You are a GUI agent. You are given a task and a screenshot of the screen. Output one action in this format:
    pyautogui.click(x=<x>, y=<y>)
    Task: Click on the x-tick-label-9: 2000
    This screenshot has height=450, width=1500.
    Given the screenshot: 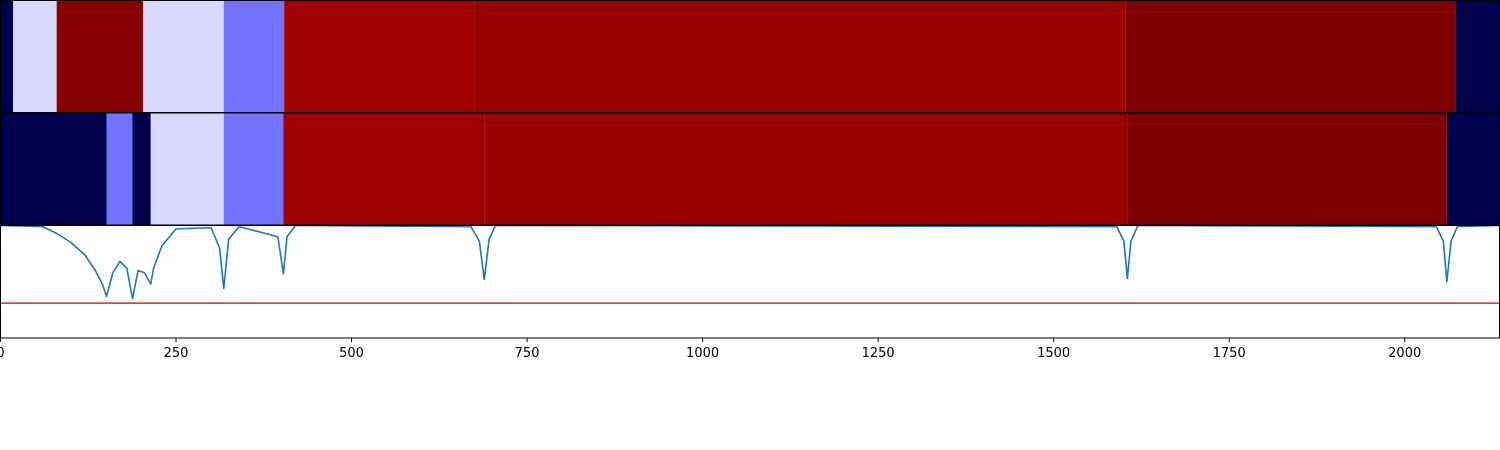 What is the action you would take?
    pyautogui.click(x=1404, y=353)
    